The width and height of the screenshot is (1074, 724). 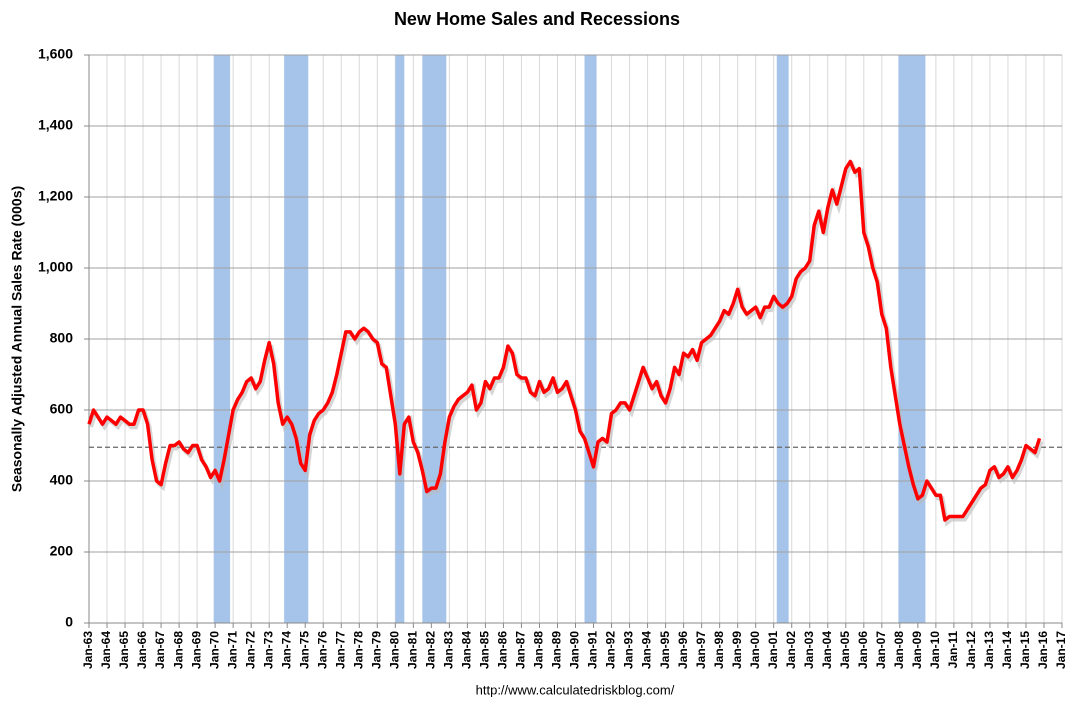 I want to click on x-tick-label: Jan-85, so click(x=485, y=650).